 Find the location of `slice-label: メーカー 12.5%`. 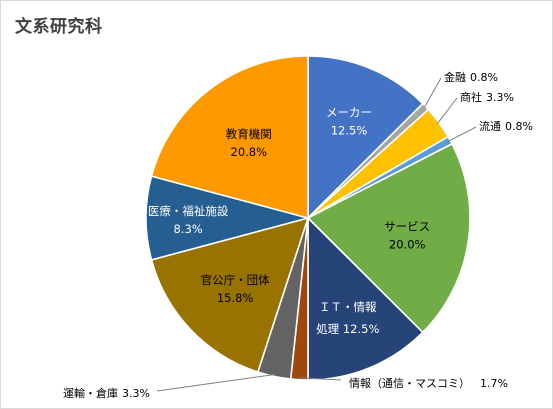

slice-label: メーカー 12.5% is located at coordinates (349, 121).